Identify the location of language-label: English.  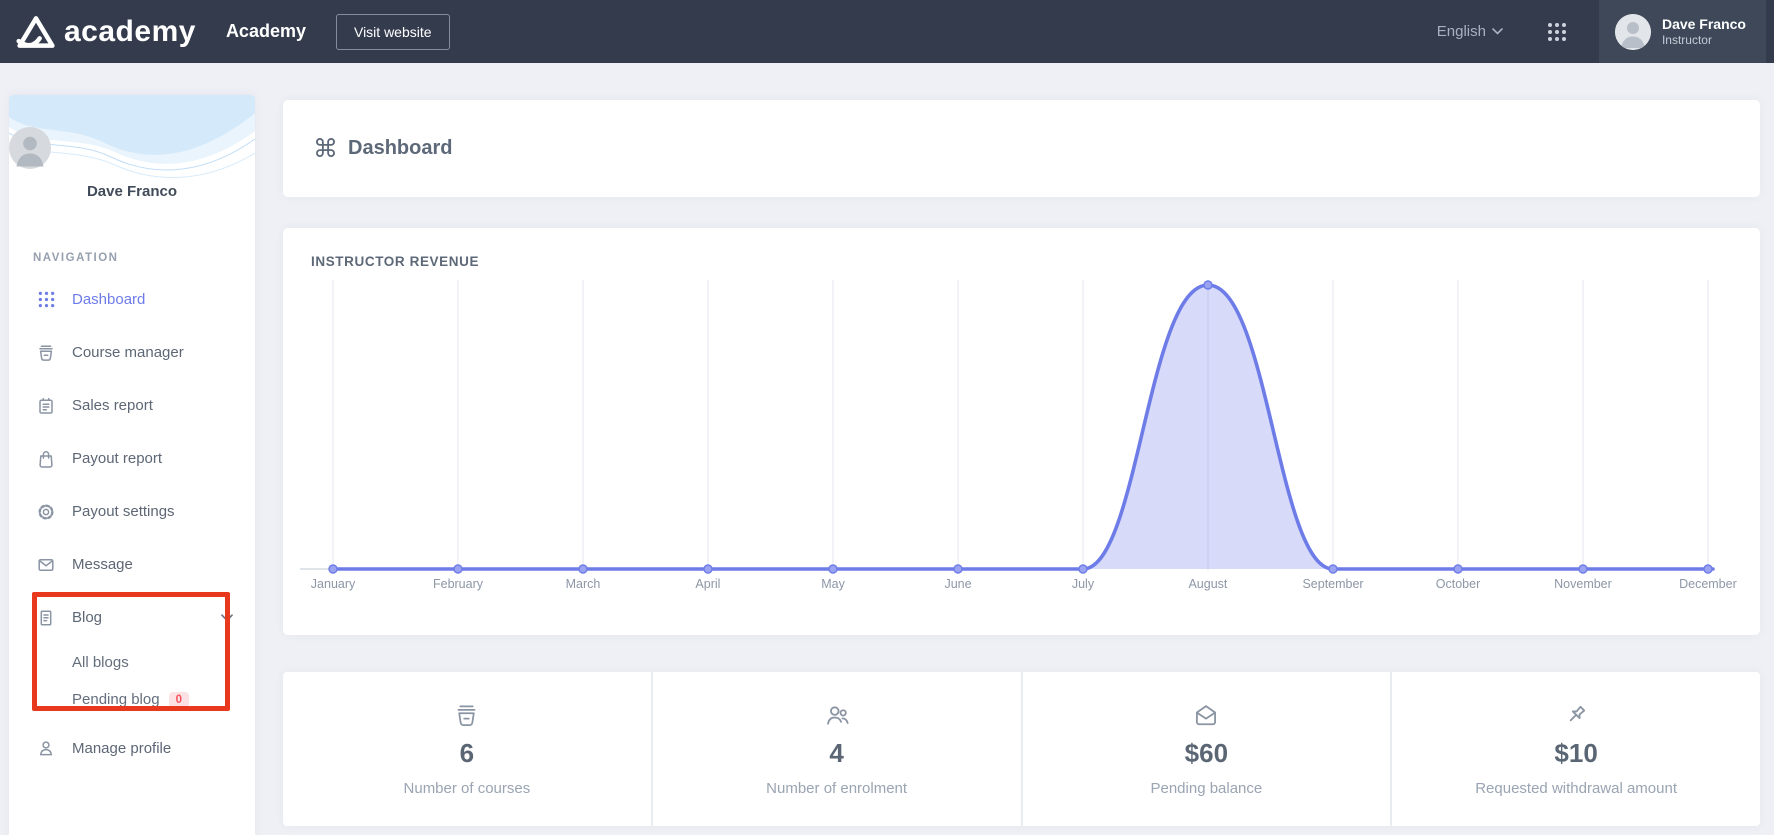
(1461, 31).